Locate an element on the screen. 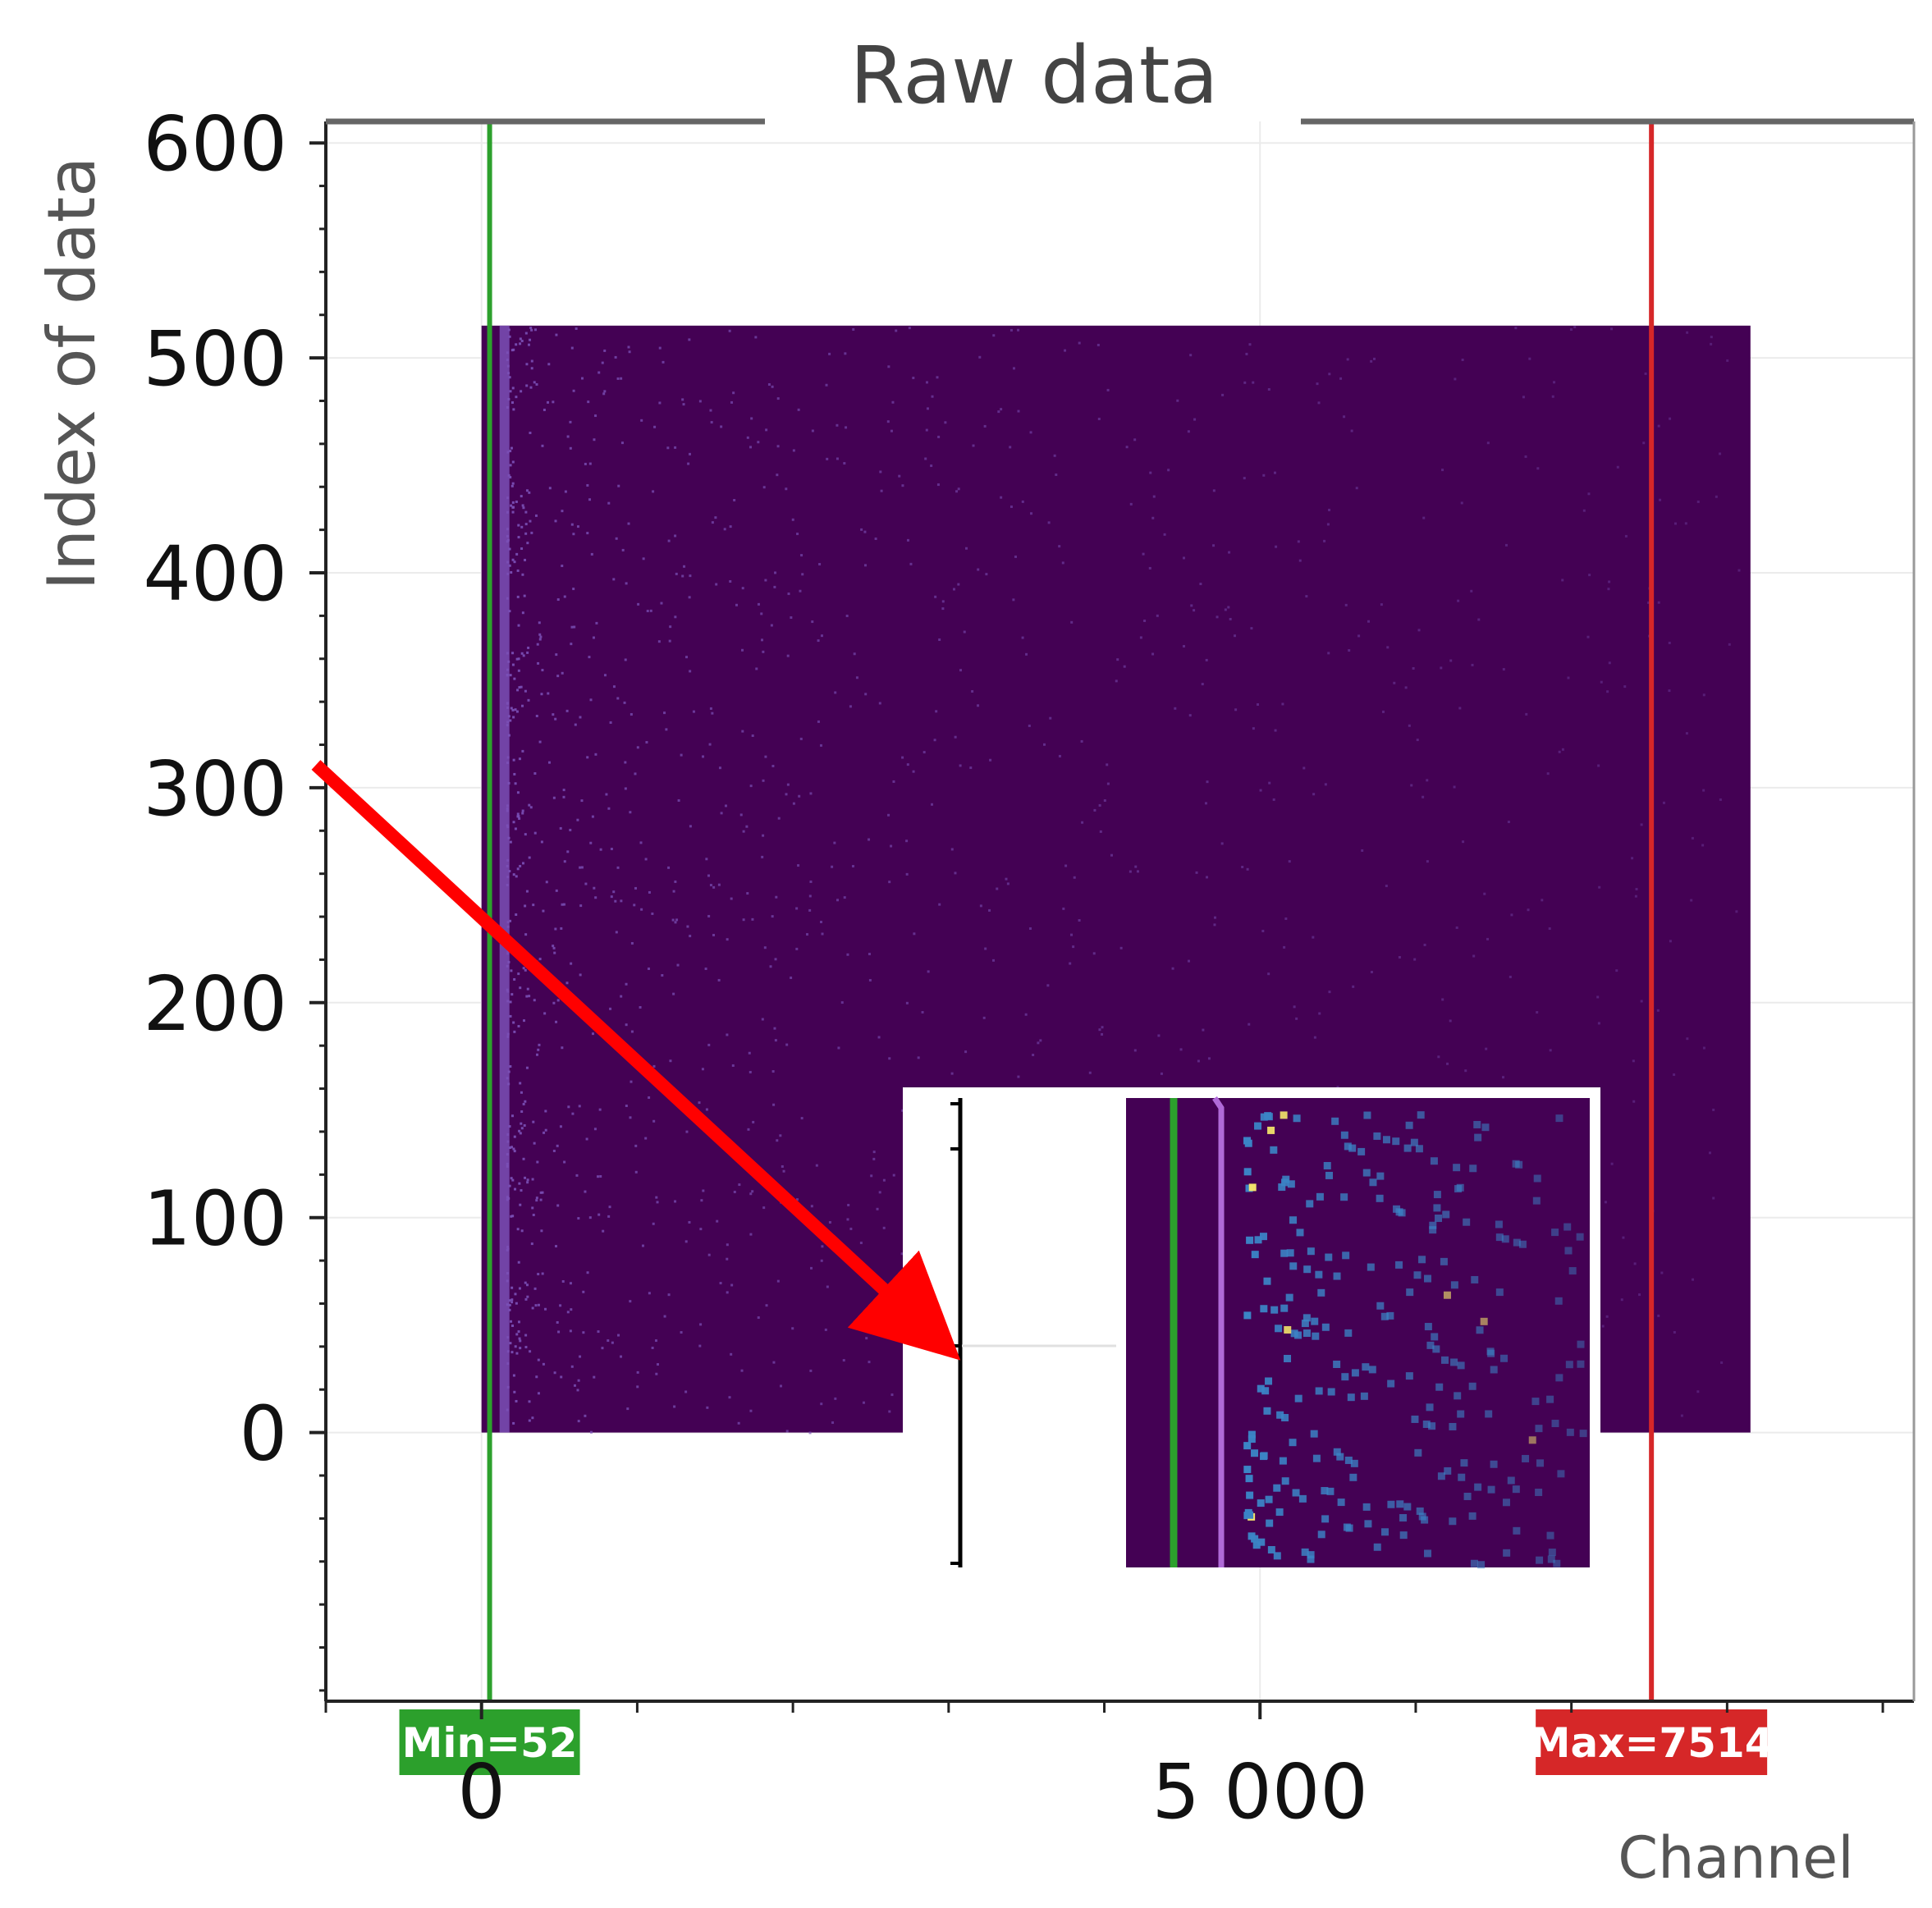  y-tick-label: 300 is located at coordinates (215, 789).